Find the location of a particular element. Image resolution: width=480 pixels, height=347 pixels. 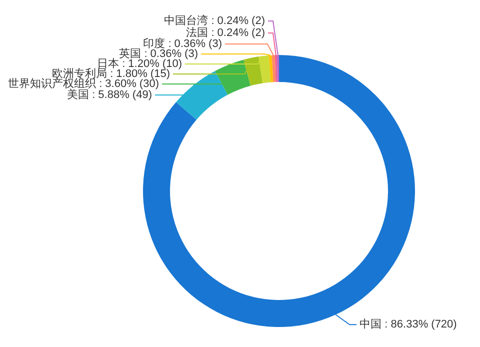

slice-label: 世界知识产权组织 : 3.60% (30) is located at coordinates (83, 83).